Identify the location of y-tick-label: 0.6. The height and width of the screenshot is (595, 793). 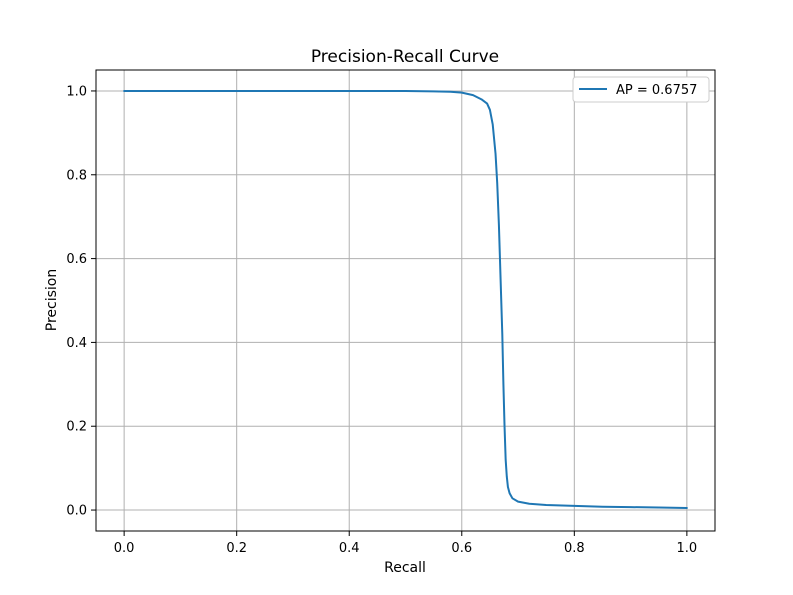
(76, 259).